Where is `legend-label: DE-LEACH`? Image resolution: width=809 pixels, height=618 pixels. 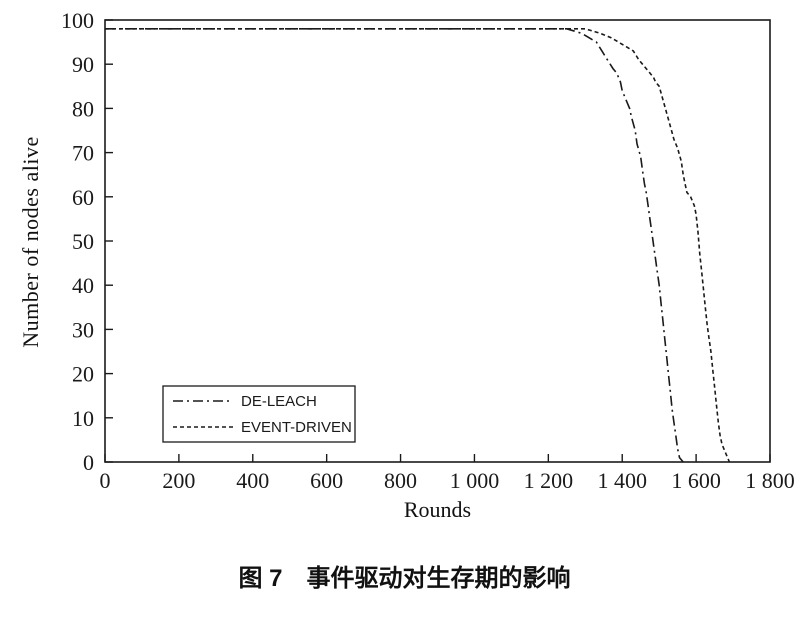 legend-label: DE-LEACH is located at coordinates (279, 401).